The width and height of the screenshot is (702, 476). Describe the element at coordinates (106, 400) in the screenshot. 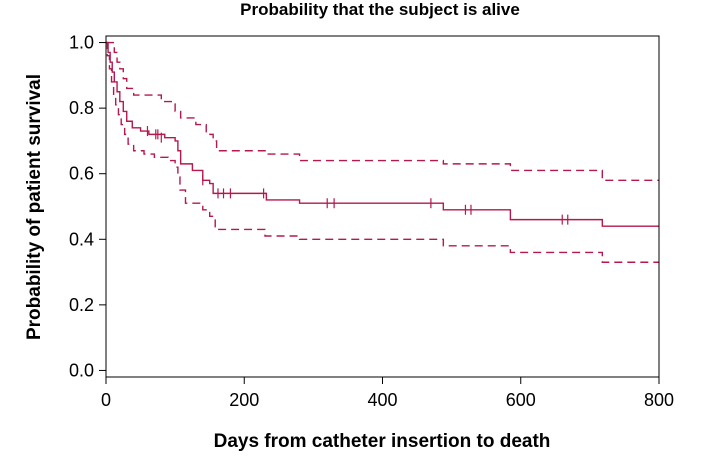

I see `x-tick-label: 0` at that location.